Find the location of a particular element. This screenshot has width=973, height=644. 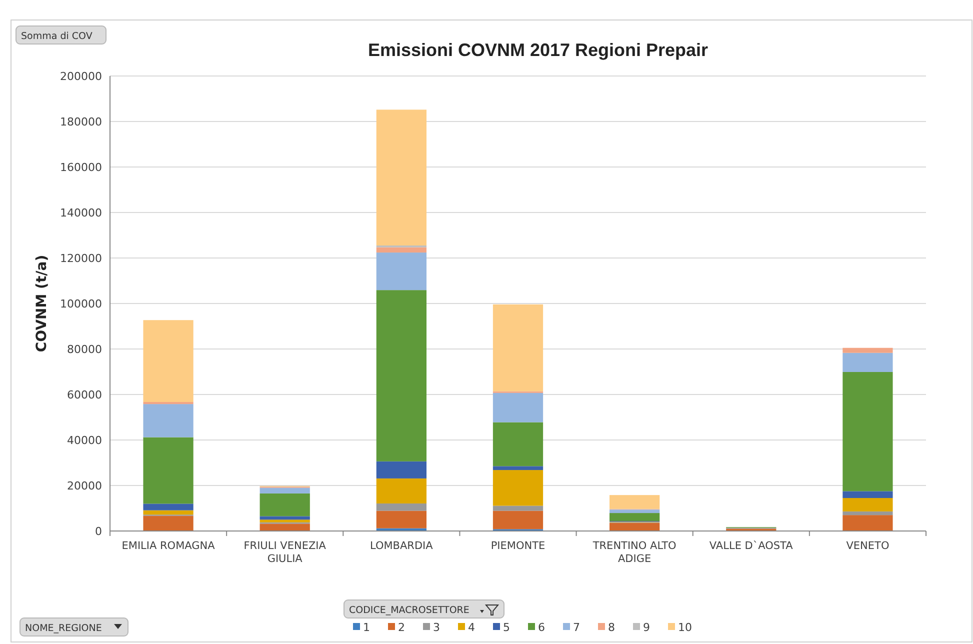

legend-label: 7 is located at coordinates (576, 627).